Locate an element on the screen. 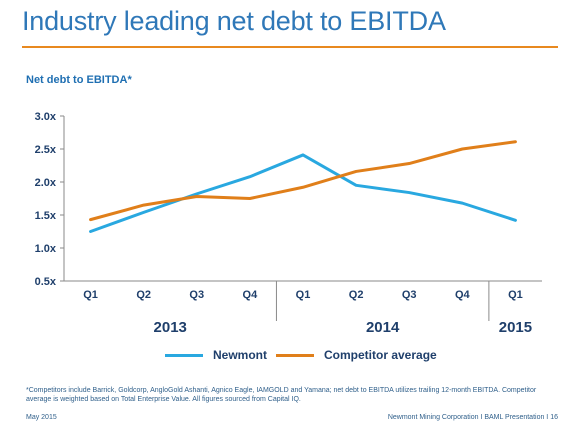 The width and height of the screenshot is (580, 433). y-tick-label: 2.5x is located at coordinates (46, 150).